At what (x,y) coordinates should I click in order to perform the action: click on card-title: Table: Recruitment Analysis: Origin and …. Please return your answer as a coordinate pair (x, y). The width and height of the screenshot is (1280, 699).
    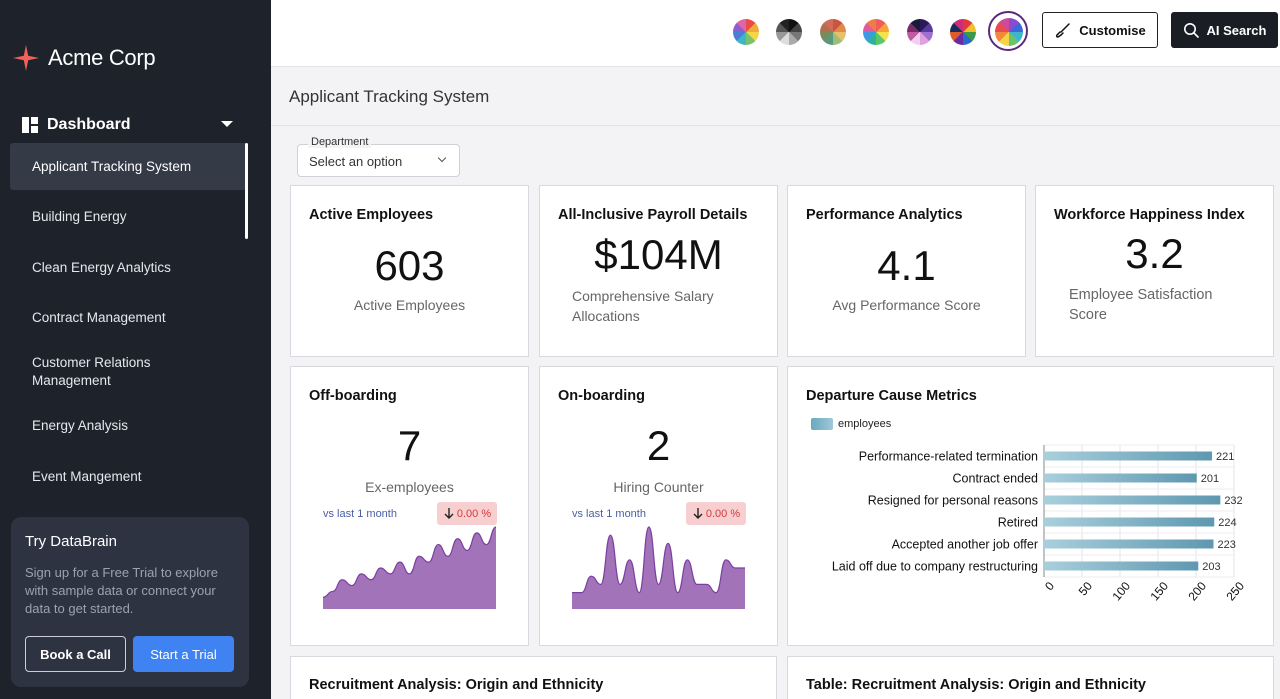
    Looking at the image, I should click on (976, 685).